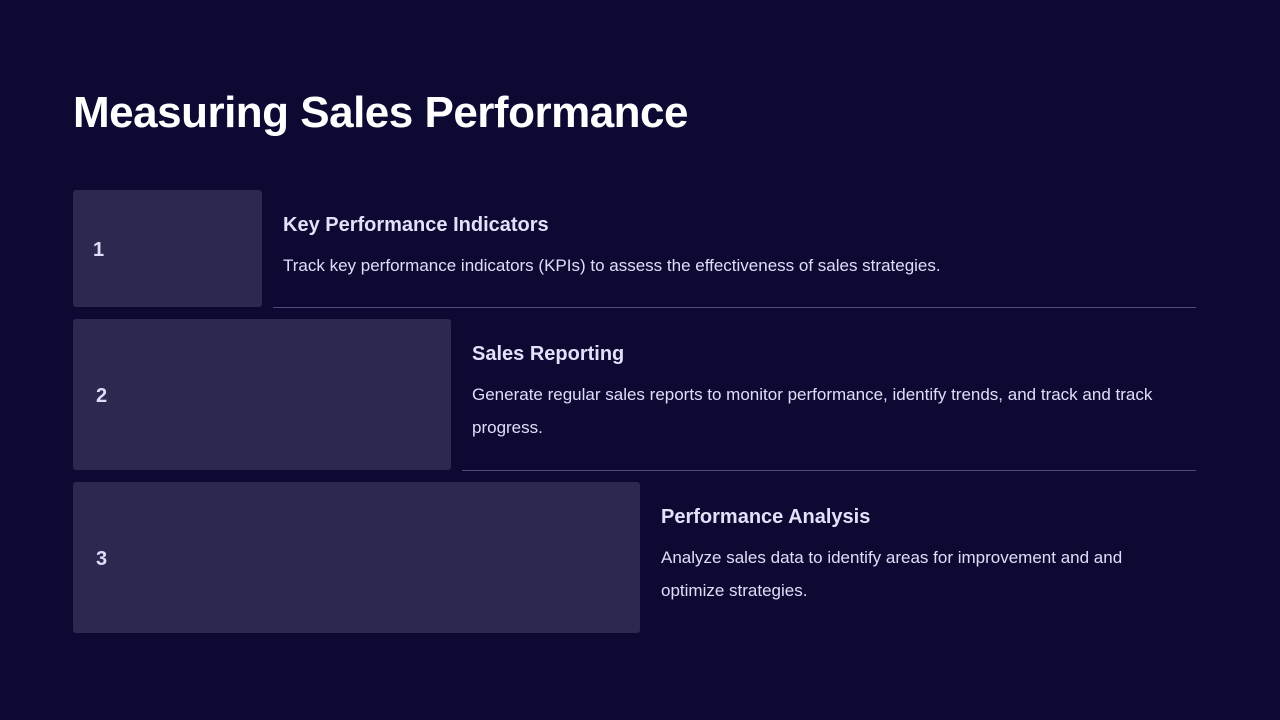  Describe the element at coordinates (356, 557) in the screenshot. I see `step-3-box` at that location.